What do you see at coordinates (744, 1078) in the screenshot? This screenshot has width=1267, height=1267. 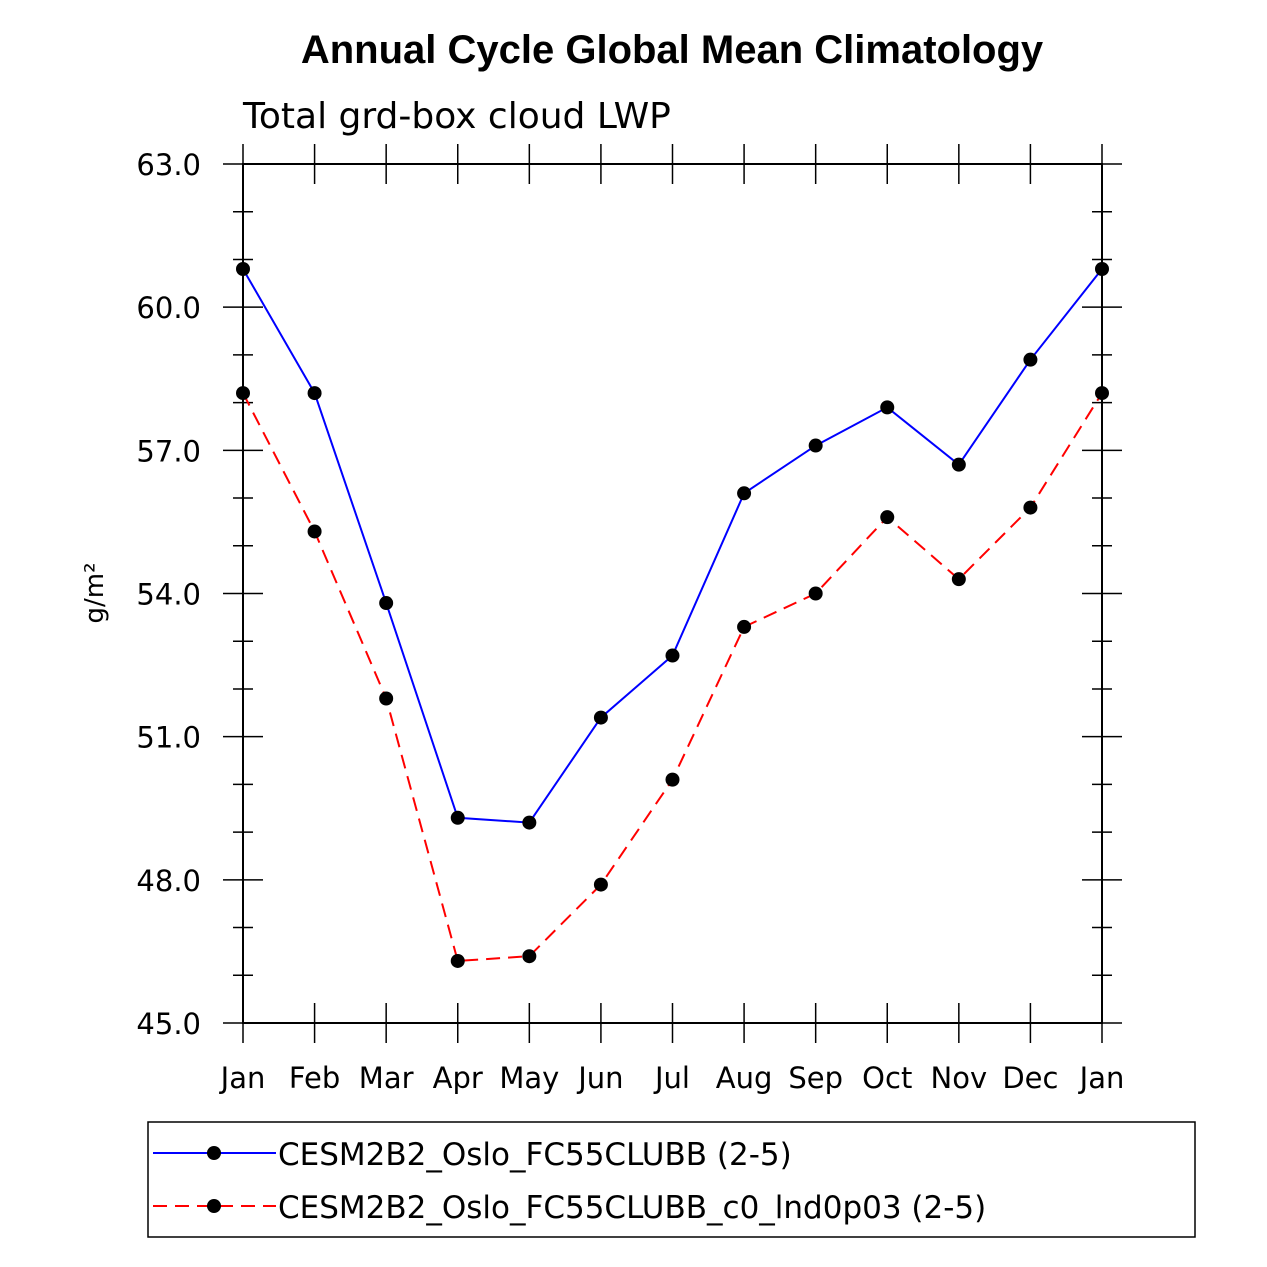 I see `x-tick-label: Aug` at bounding box center [744, 1078].